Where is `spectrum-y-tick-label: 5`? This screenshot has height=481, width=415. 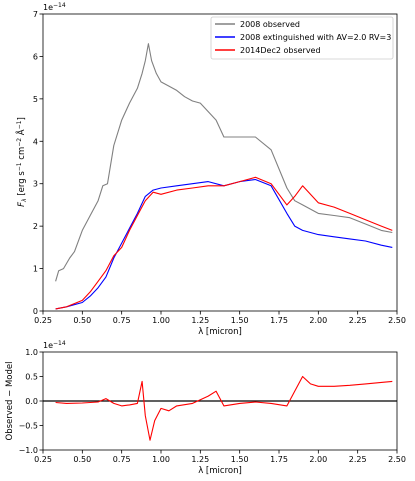 spectrum-y-tick-label: 5 is located at coordinates (35, 99).